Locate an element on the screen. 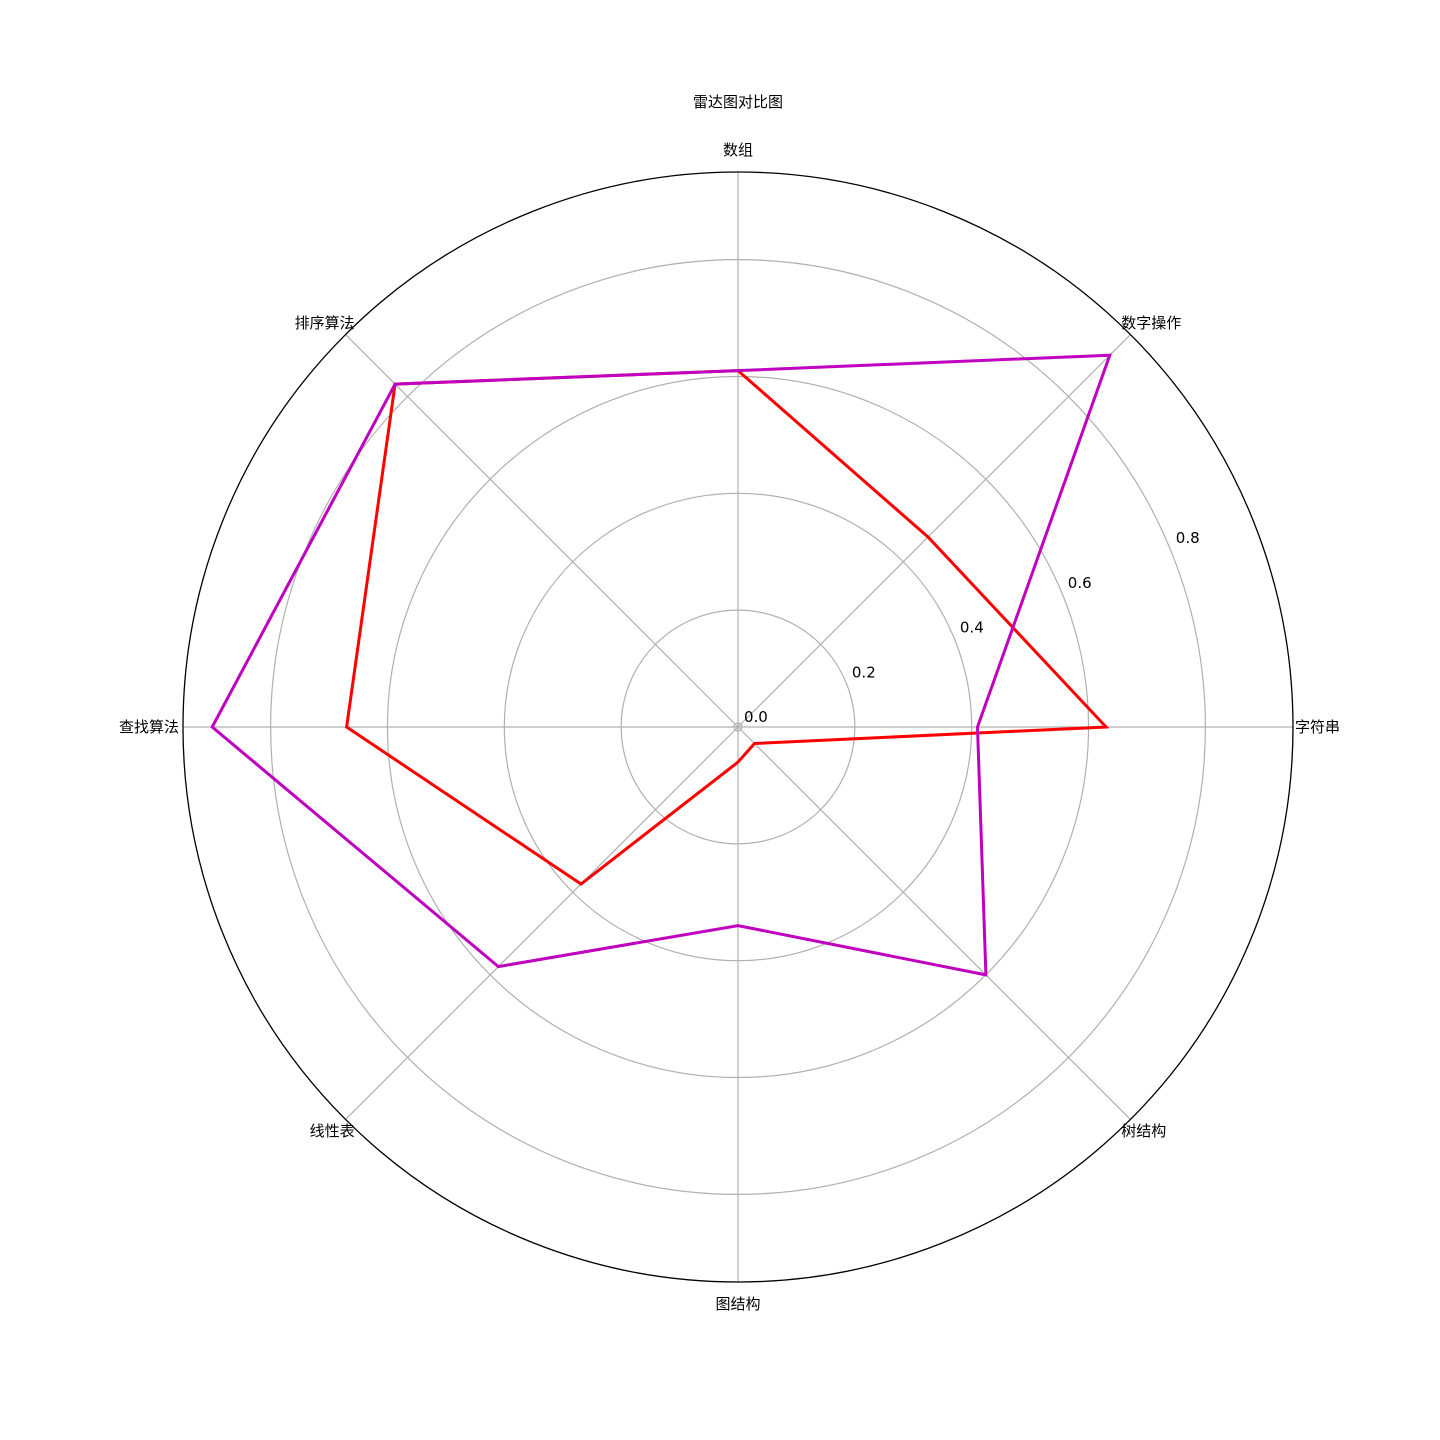 The height and width of the screenshot is (1440, 1440). category-label-2: 字符串 is located at coordinates (1317, 727).